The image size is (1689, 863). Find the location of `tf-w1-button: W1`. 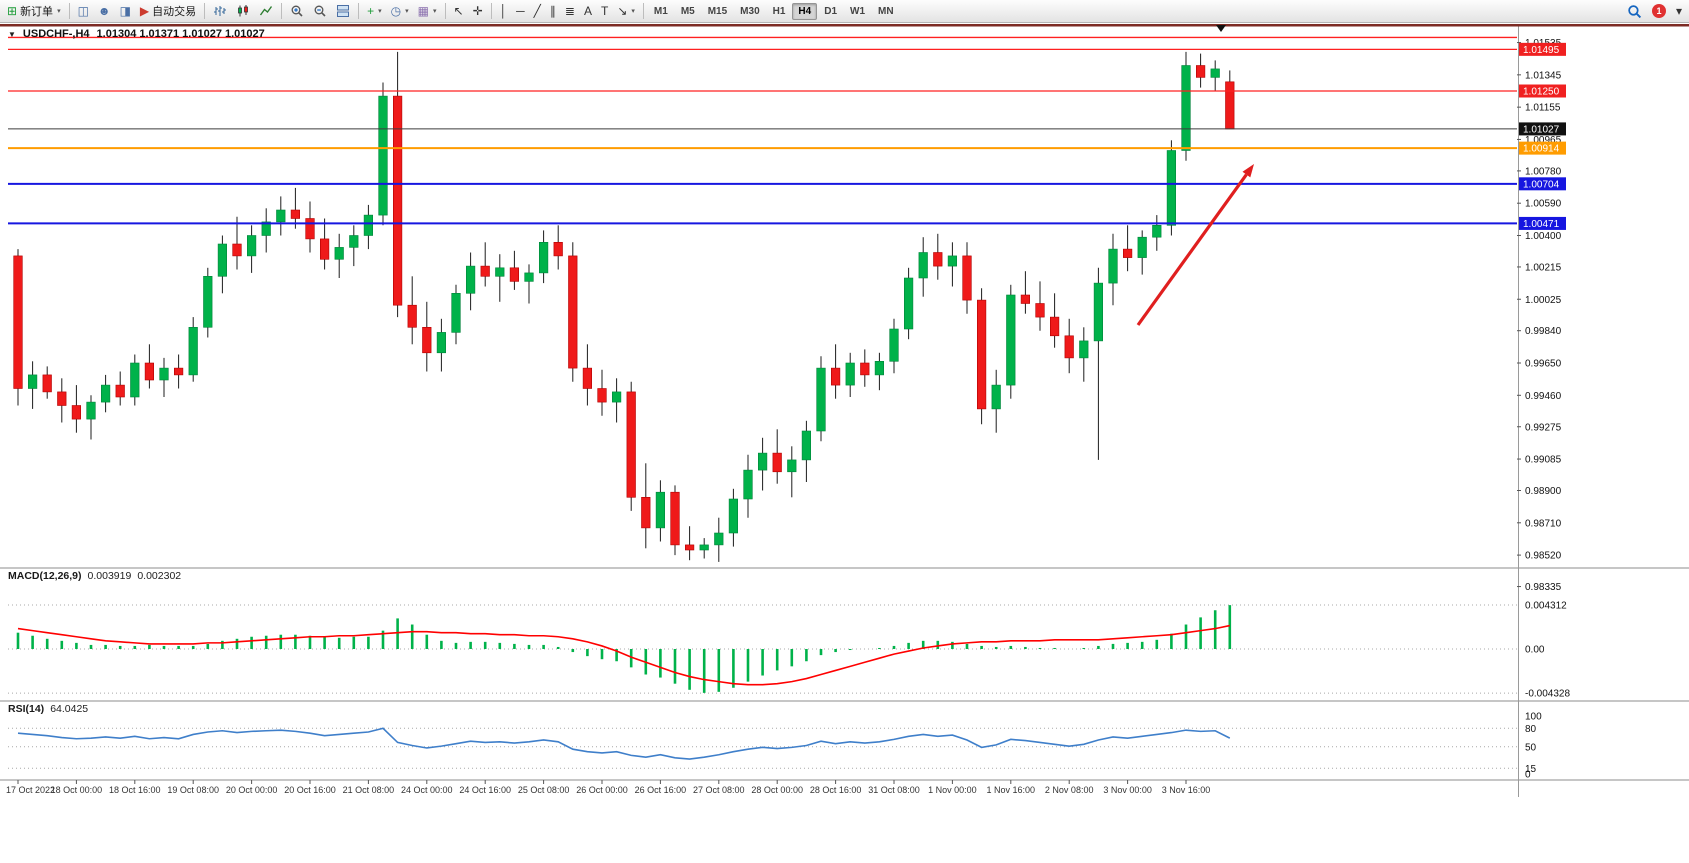

tf-w1-button: W1 is located at coordinates (858, 11).